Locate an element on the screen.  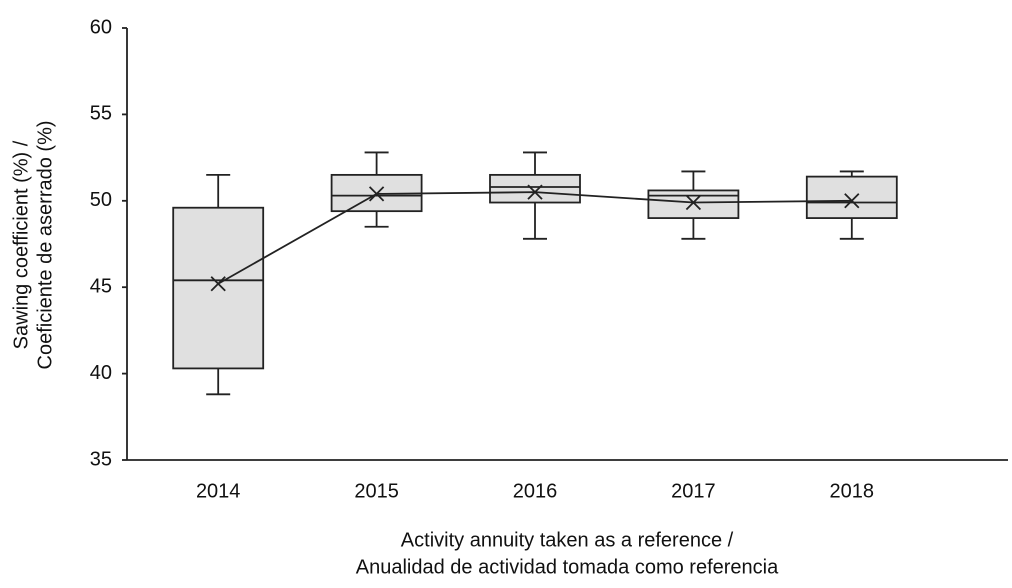
y-tick-label: 60 is located at coordinates (101, 27).